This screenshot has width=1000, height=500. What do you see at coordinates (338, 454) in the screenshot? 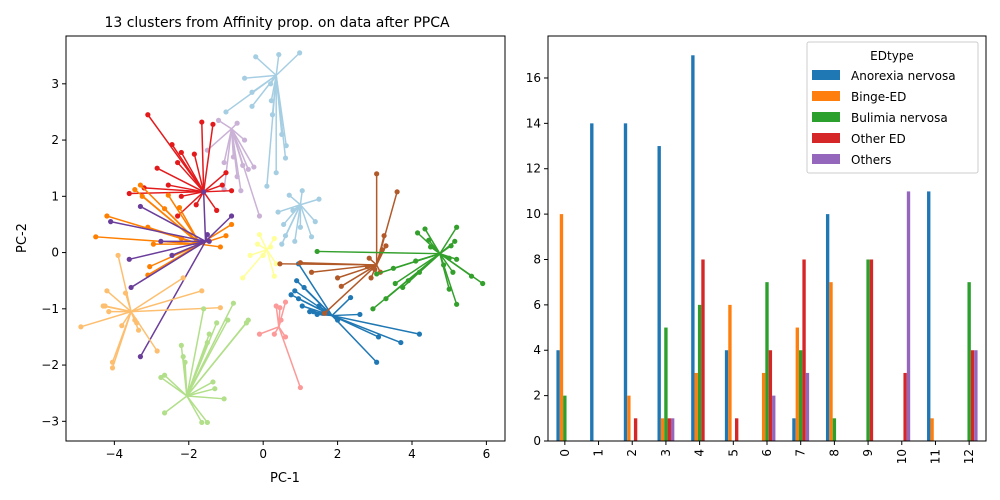
I see `x-tick-label: 2` at bounding box center [338, 454].